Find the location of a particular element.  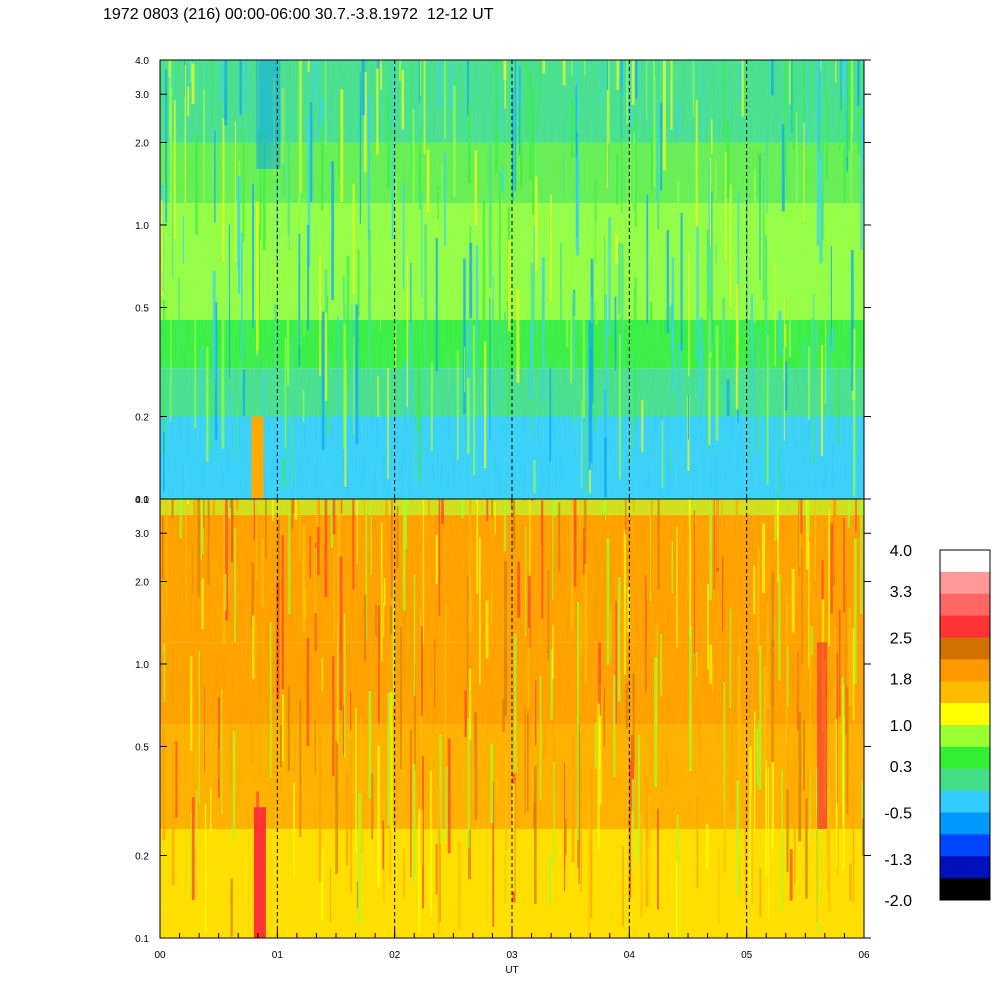

x-tick-label: 05 is located at coordinates (747, 955).